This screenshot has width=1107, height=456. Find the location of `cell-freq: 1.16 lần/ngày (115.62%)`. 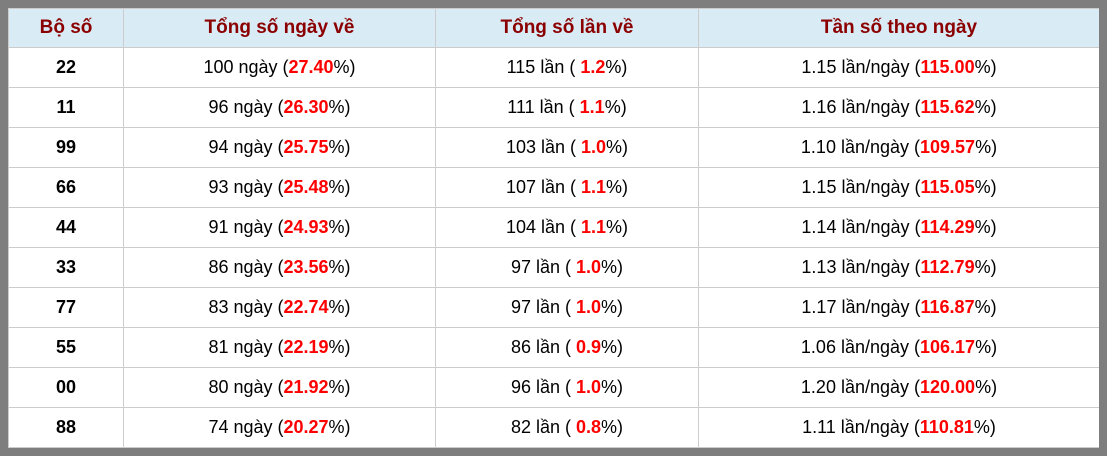

cell-freq: 1.16 lần/ngày (115.62%) is located at coordinates (898, 107).